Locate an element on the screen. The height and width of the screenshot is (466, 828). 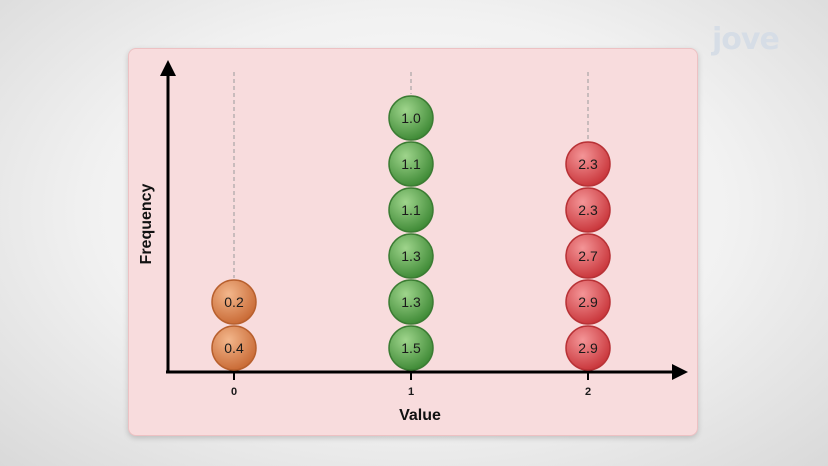
data-dot: 0.2 is located at coordinates (234, 302).